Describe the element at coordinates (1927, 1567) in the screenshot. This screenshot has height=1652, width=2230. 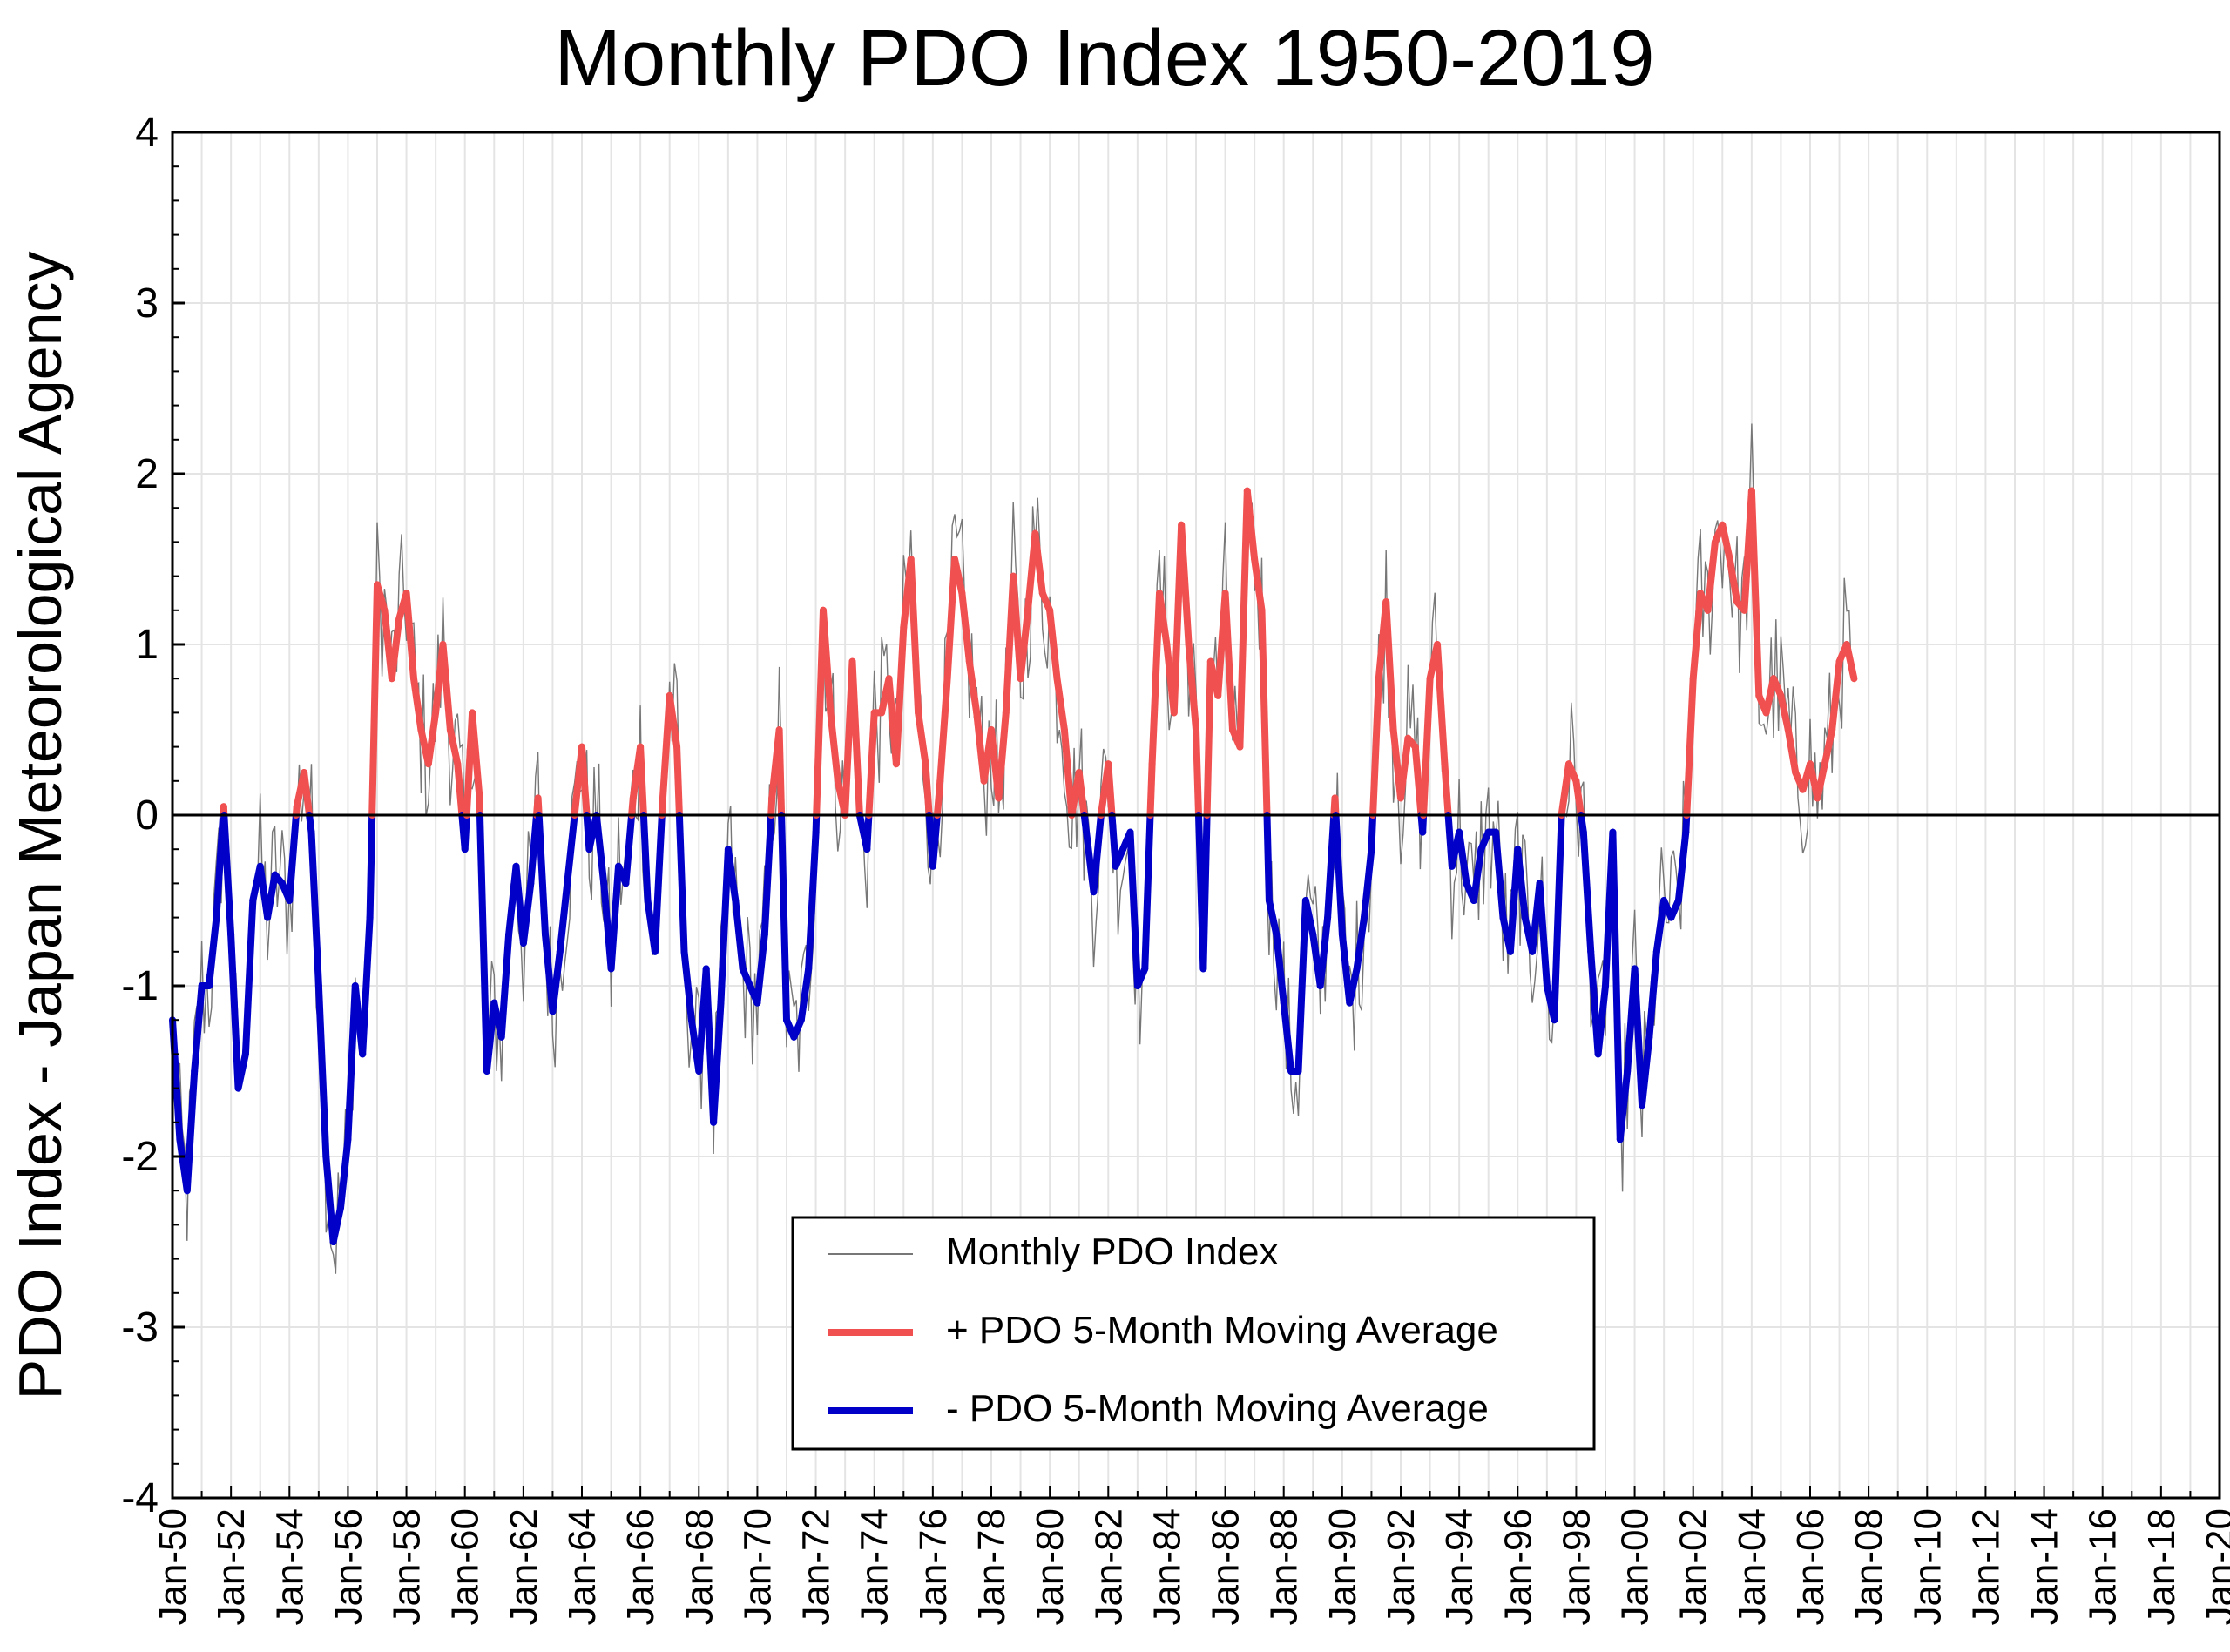
I see `x-tick-label: Jan-10` at that location.